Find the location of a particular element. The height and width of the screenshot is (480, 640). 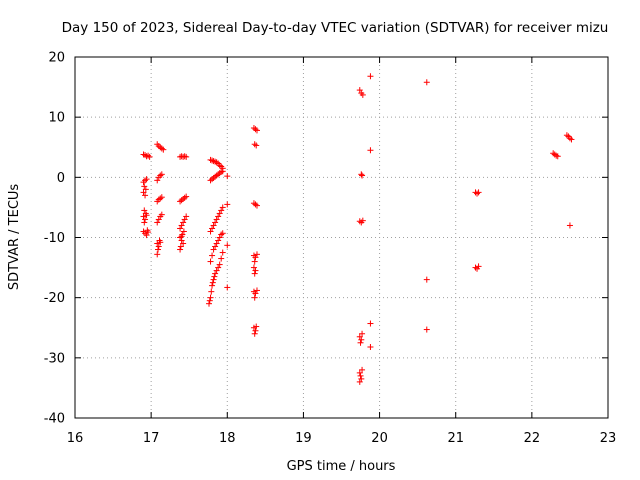

x-tick-label: 23 is located at coordinates (608, 438).